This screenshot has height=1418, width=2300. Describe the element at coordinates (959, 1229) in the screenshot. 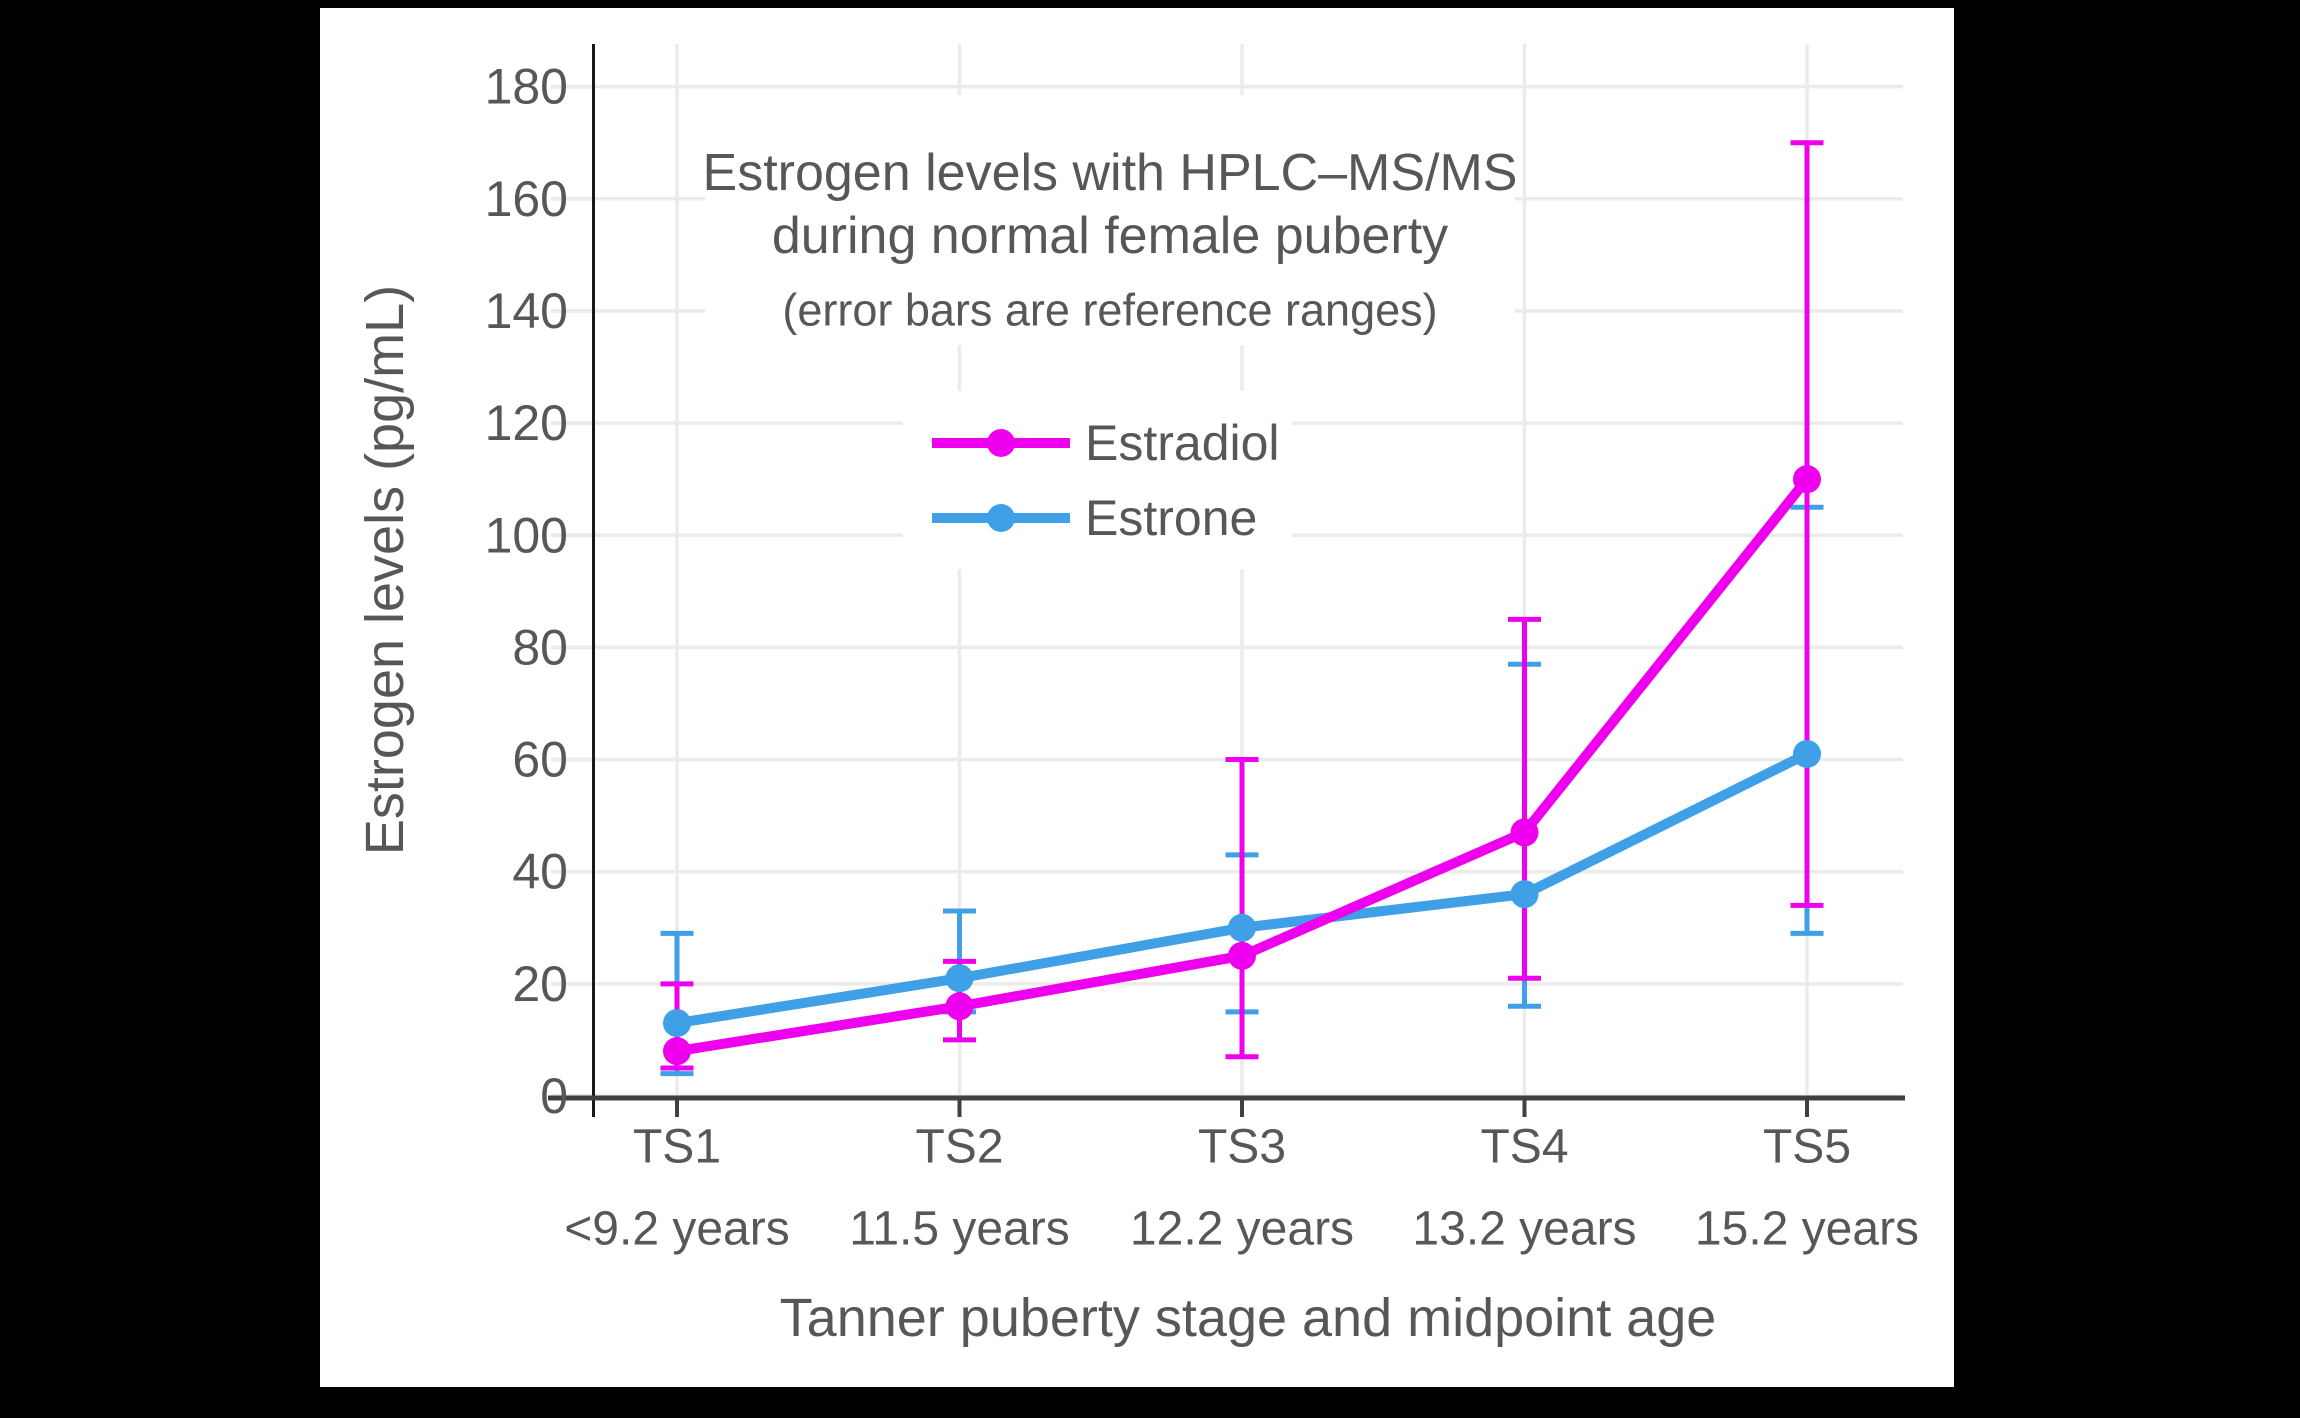

I see `x-tick-label-age: 11.5 years` at that location.